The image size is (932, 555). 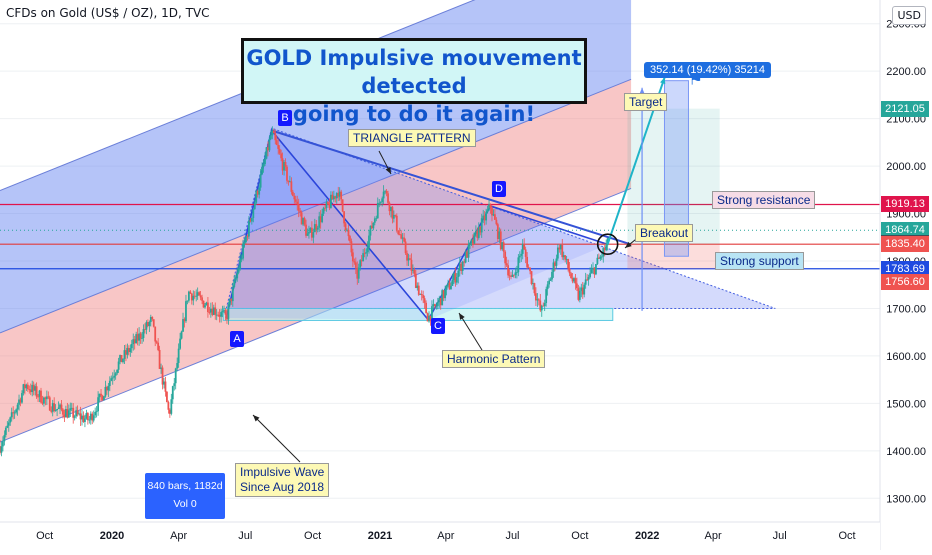 I want to click on symbol-header: CFDs on Gold (US$ / OZ), 1D, TVC, so click(x=108, y=13).